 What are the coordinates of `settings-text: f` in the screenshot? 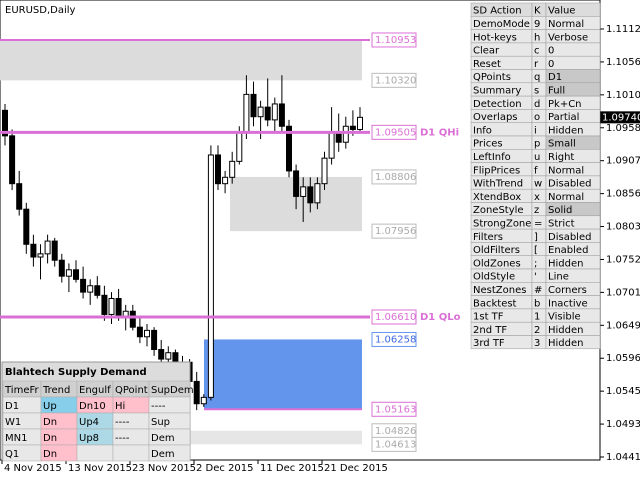 It's located at (536, 170).